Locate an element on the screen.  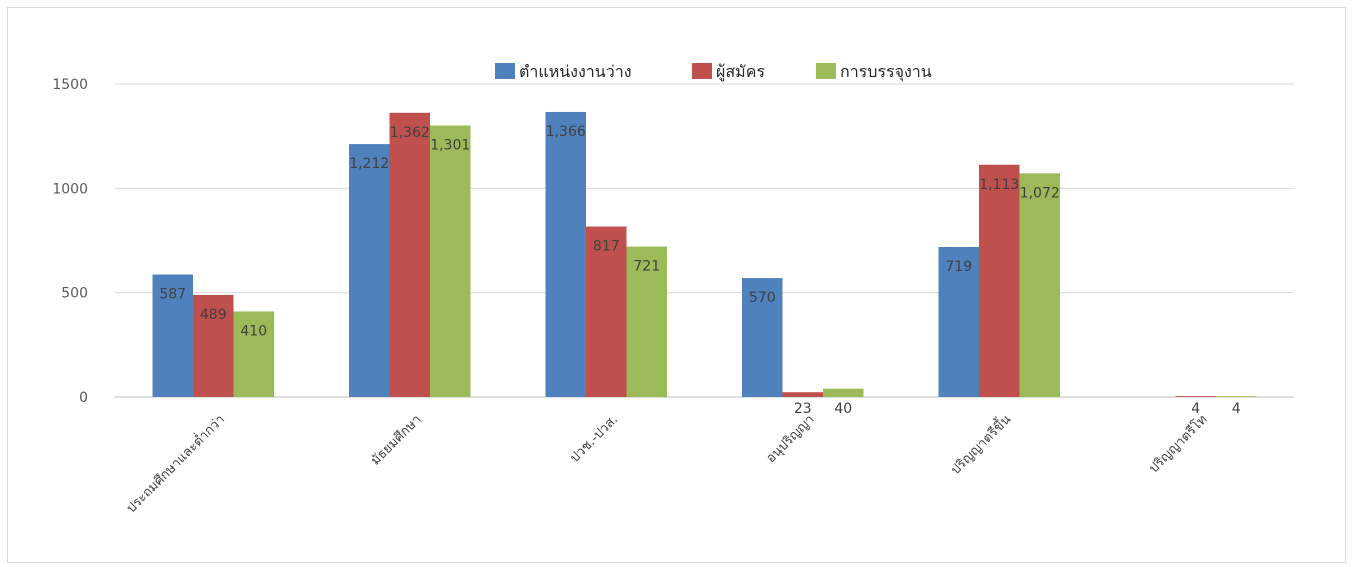
data-label: 570 is located at coordinates (762, 298).